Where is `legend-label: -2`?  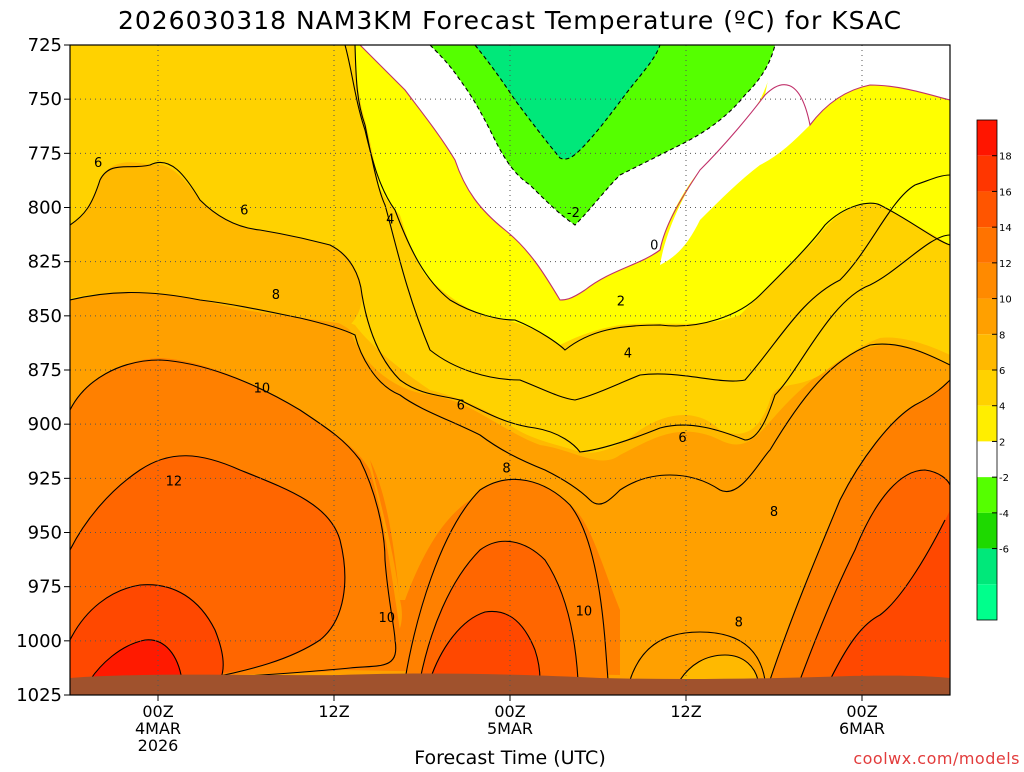 legend-label: -2 is located at coordinates (1004, 478).